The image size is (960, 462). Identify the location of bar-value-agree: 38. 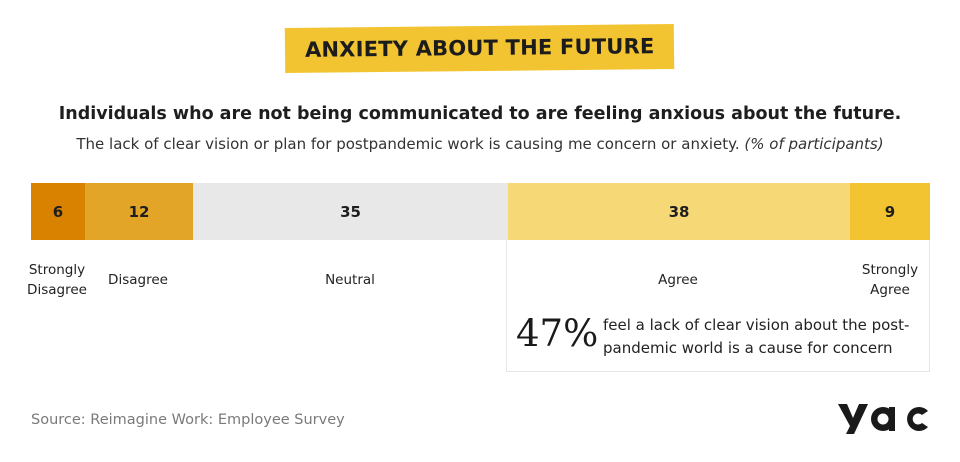
(679, 211).